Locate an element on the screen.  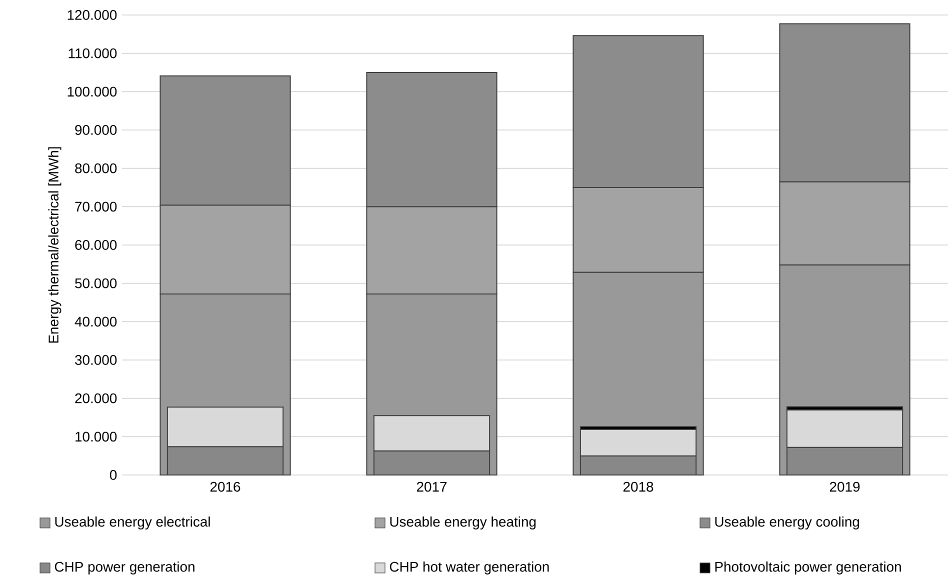
y-tick-label: 90.000 is located at coordinates (96, 130).